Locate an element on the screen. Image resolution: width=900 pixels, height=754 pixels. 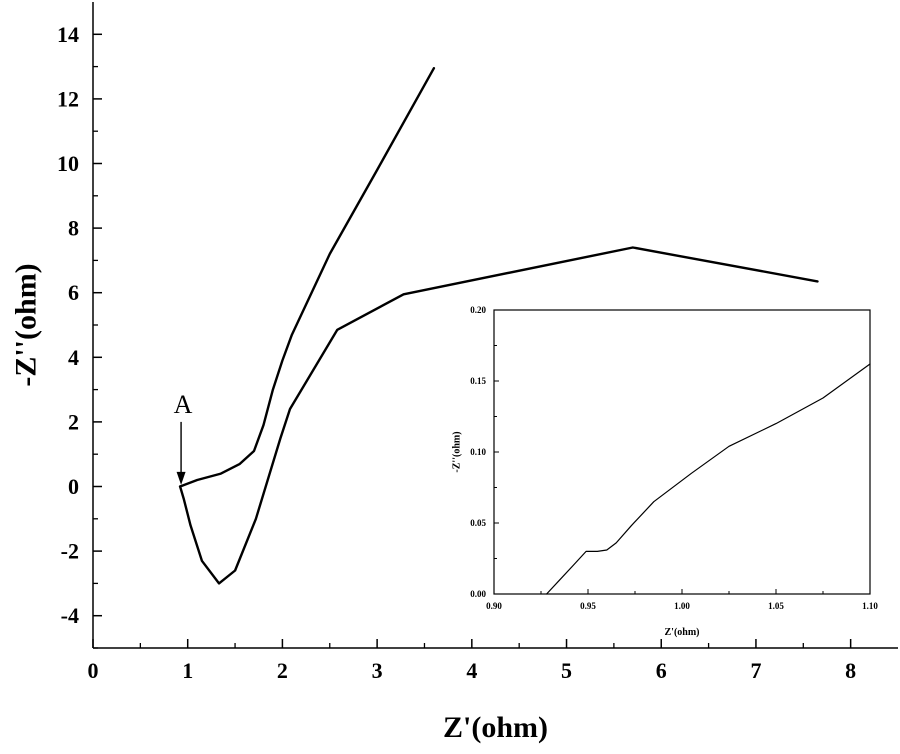
inset-x-tick-label: 1.00 is located at coordinates (682, 606).